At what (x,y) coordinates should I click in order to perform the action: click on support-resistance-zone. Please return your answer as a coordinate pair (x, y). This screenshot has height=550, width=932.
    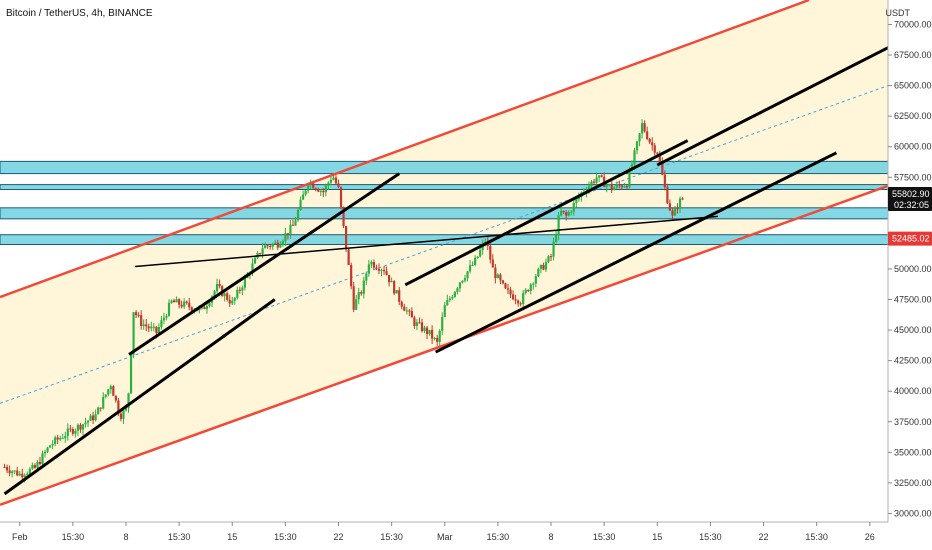
    Looking at the image, I should click on (444, 167).